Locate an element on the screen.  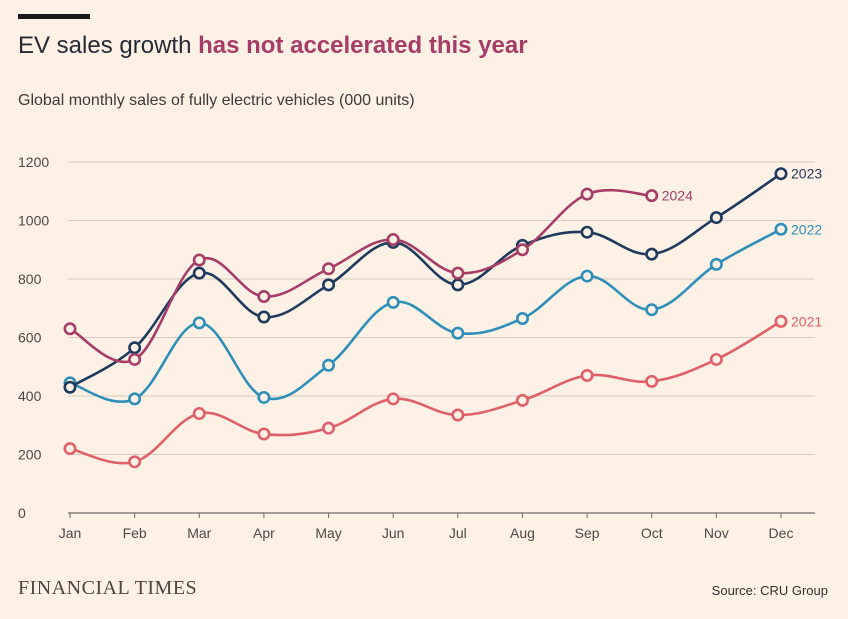
x-tick-label: Apr is located at coordinates (264, 533).